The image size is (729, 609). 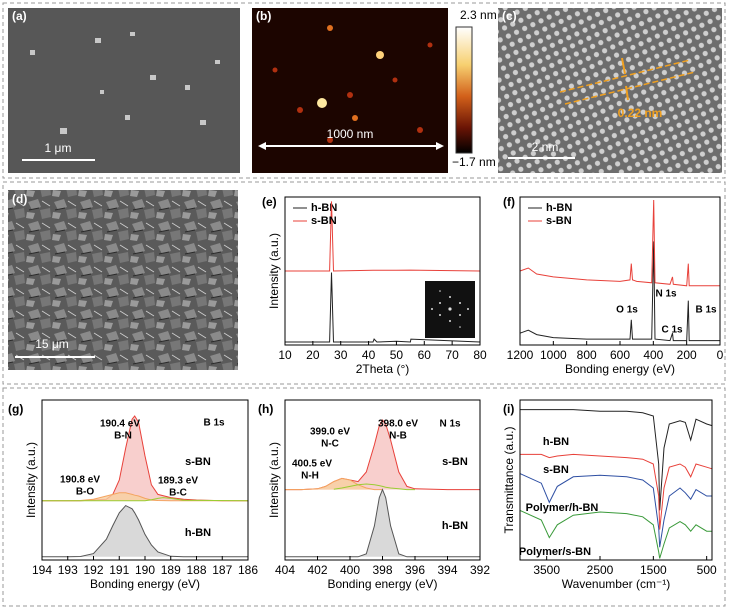 What do you see at coordinates (248, 570) in the screenshot?
I see `x-tick-label: 186` at bounding box center [248, 570].